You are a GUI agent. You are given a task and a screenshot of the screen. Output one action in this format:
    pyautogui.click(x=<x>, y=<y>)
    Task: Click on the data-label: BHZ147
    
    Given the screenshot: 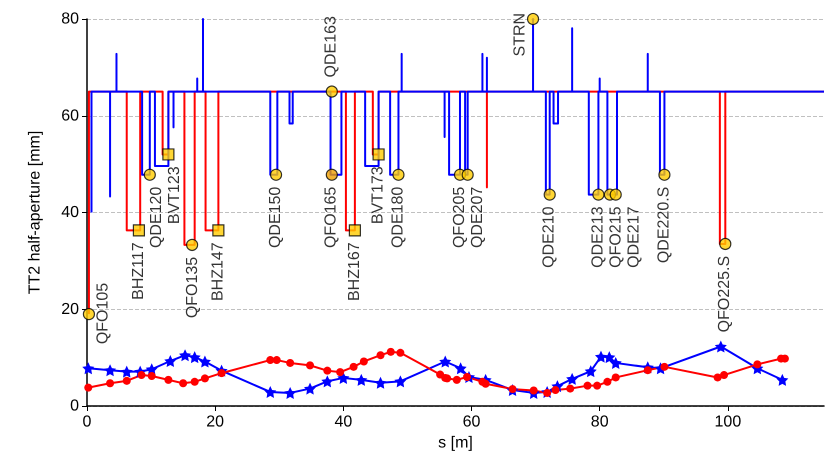 What is the action you would take?
    pyautogui.click(x=217, y=271)
    